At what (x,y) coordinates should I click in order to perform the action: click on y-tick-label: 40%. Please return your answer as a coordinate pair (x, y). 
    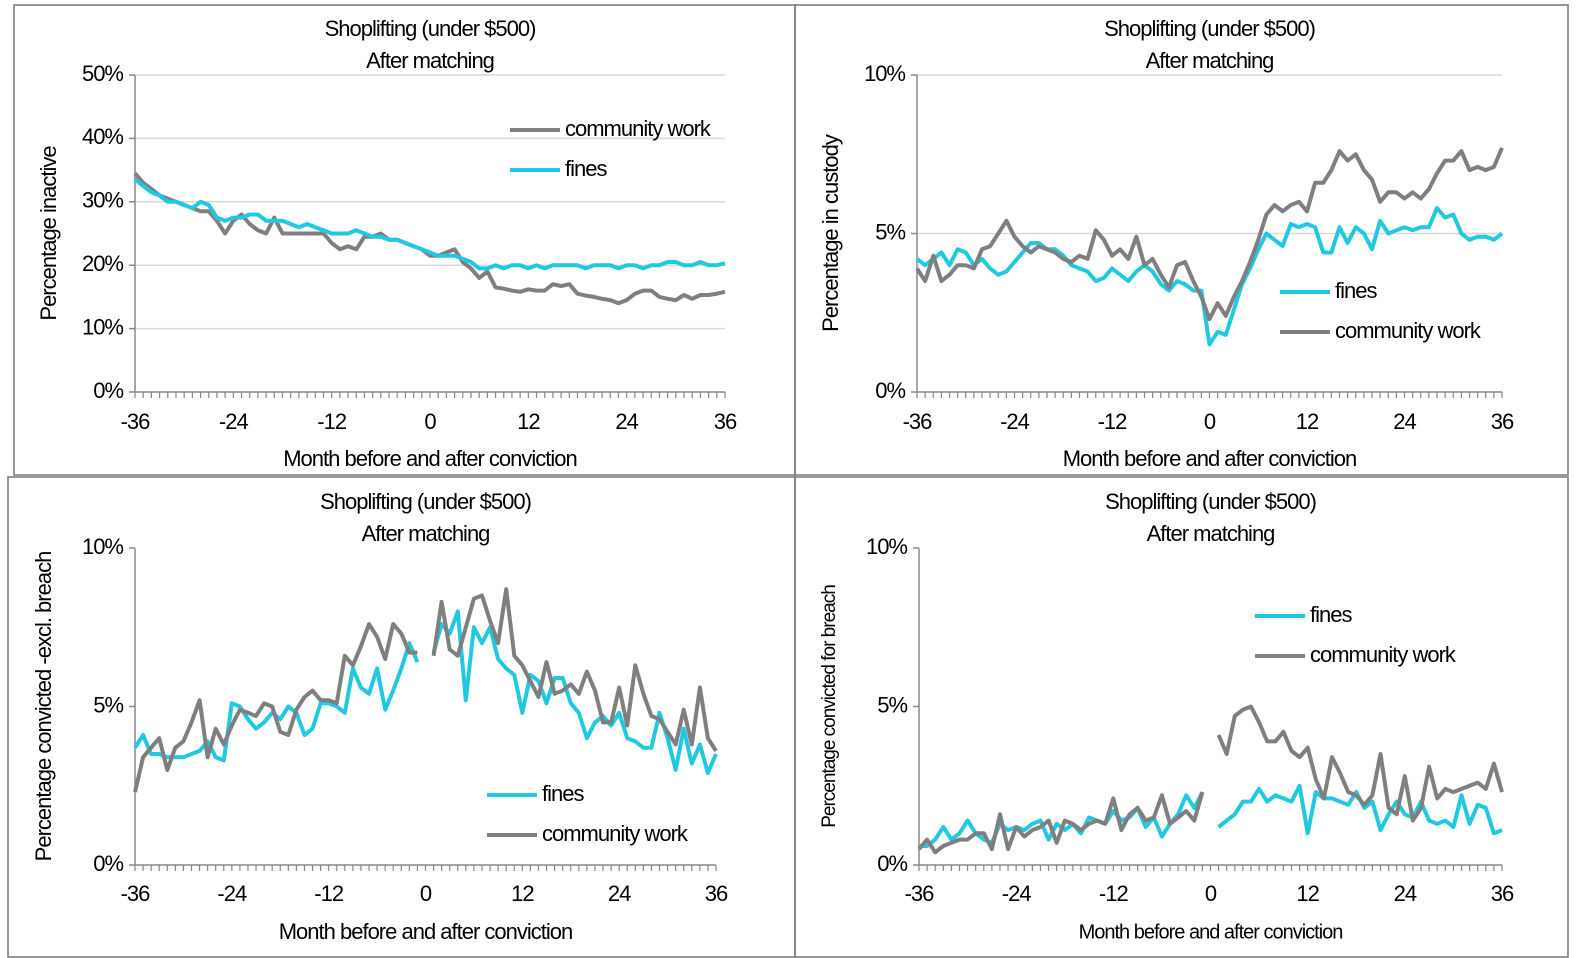
    Looking at the image, I should click on (102, 136).